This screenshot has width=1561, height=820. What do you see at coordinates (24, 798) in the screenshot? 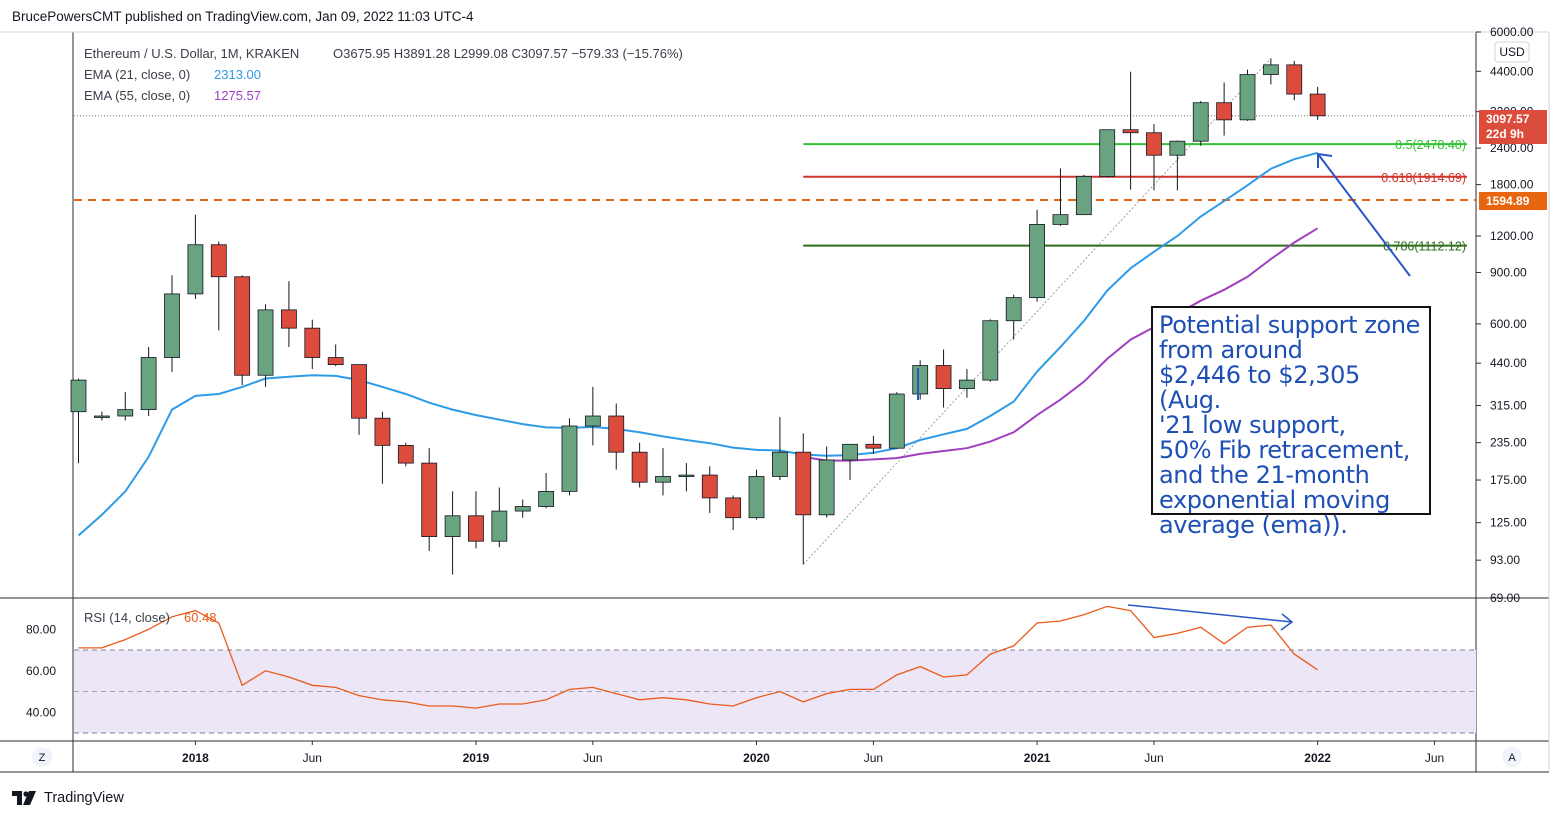
I see `tradingview-logo-icon` at bounding box center [24, 798].